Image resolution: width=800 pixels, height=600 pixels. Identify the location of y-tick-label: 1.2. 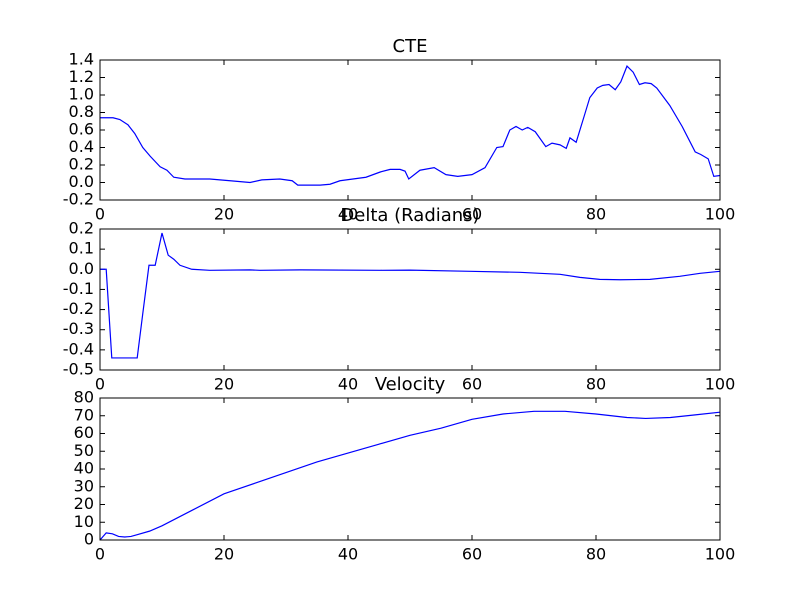
(81, 76).